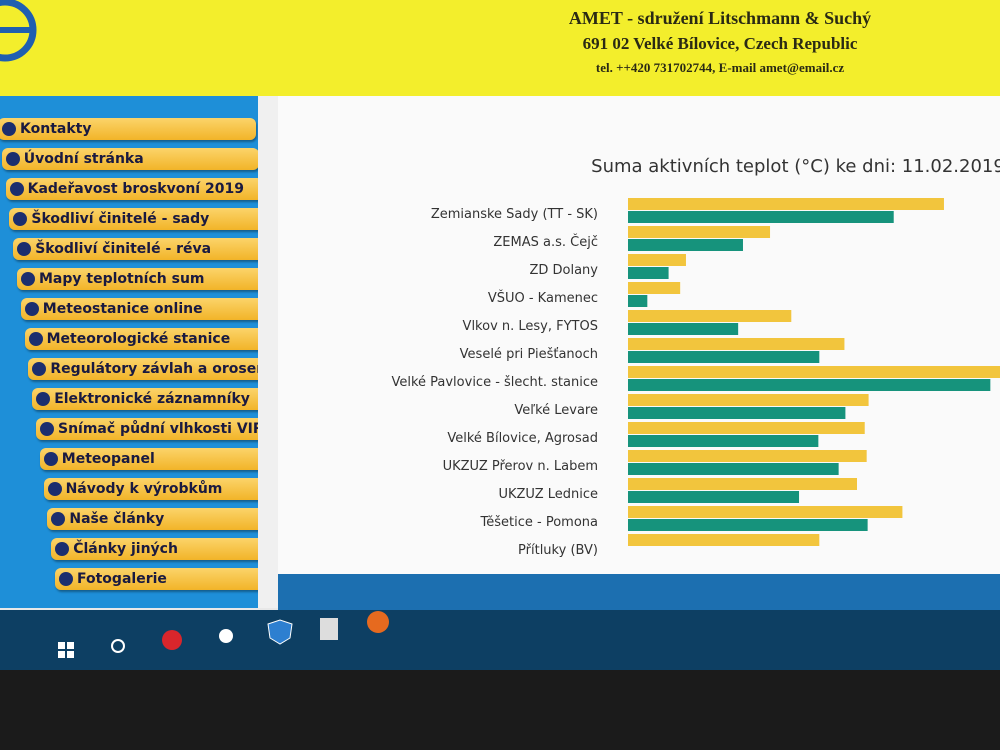 The width and height of the screenshot is (1000, 750). Describe the element at coordinates (556, 410) in the screenshot. I see `category-label: Veľké Levare` at that location.